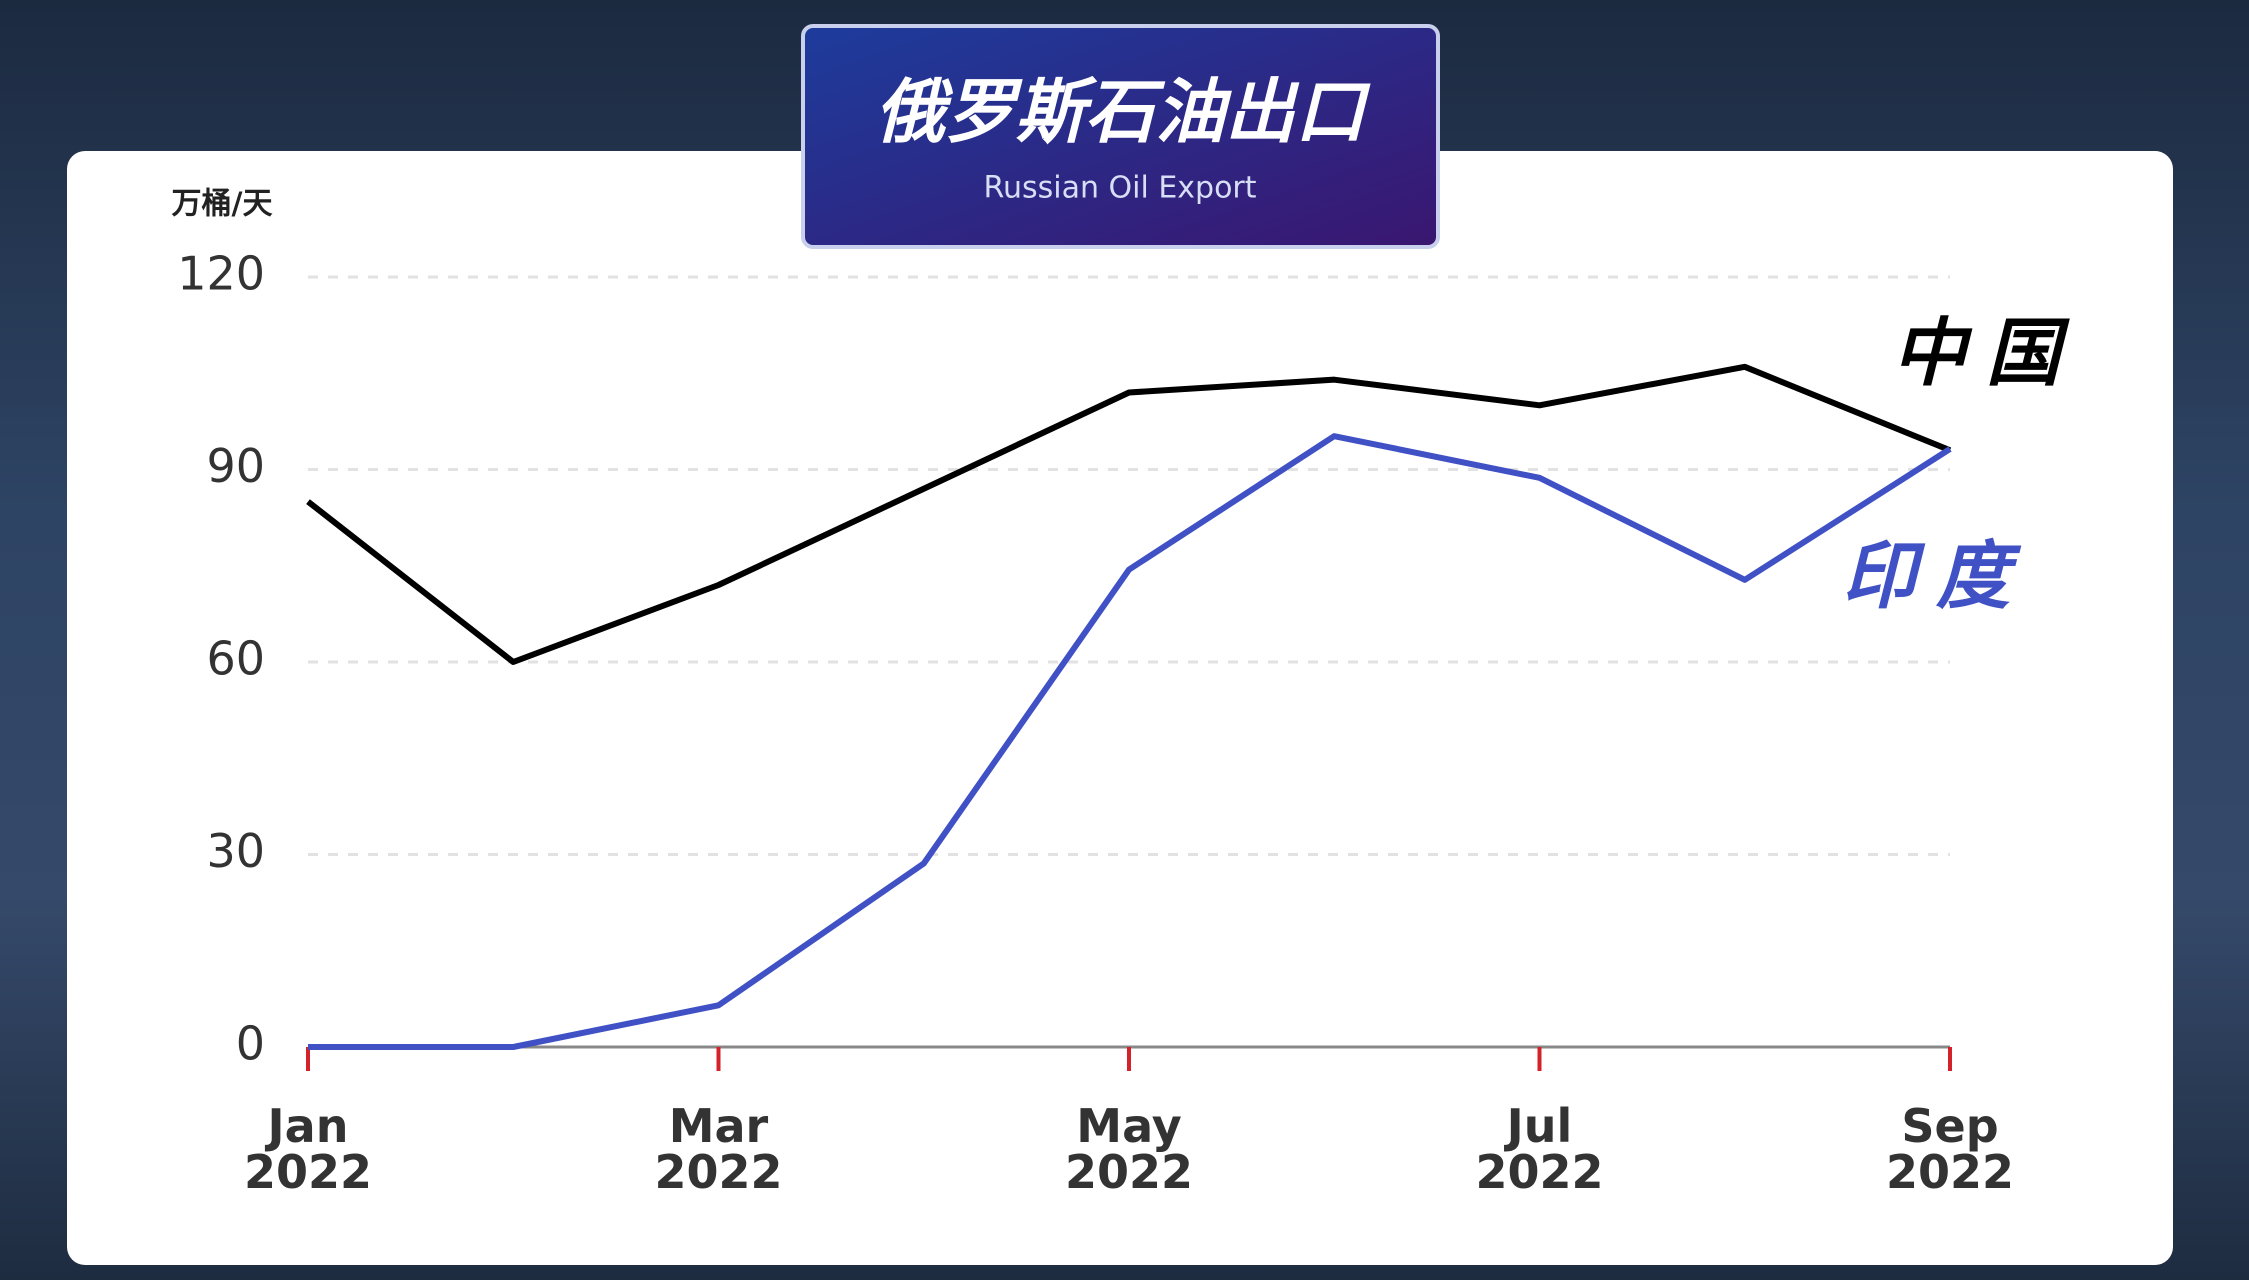 This screenshot has width=2249, height=1280. I want to click on x-tick-label: May 2022, so click(1129, 1149).